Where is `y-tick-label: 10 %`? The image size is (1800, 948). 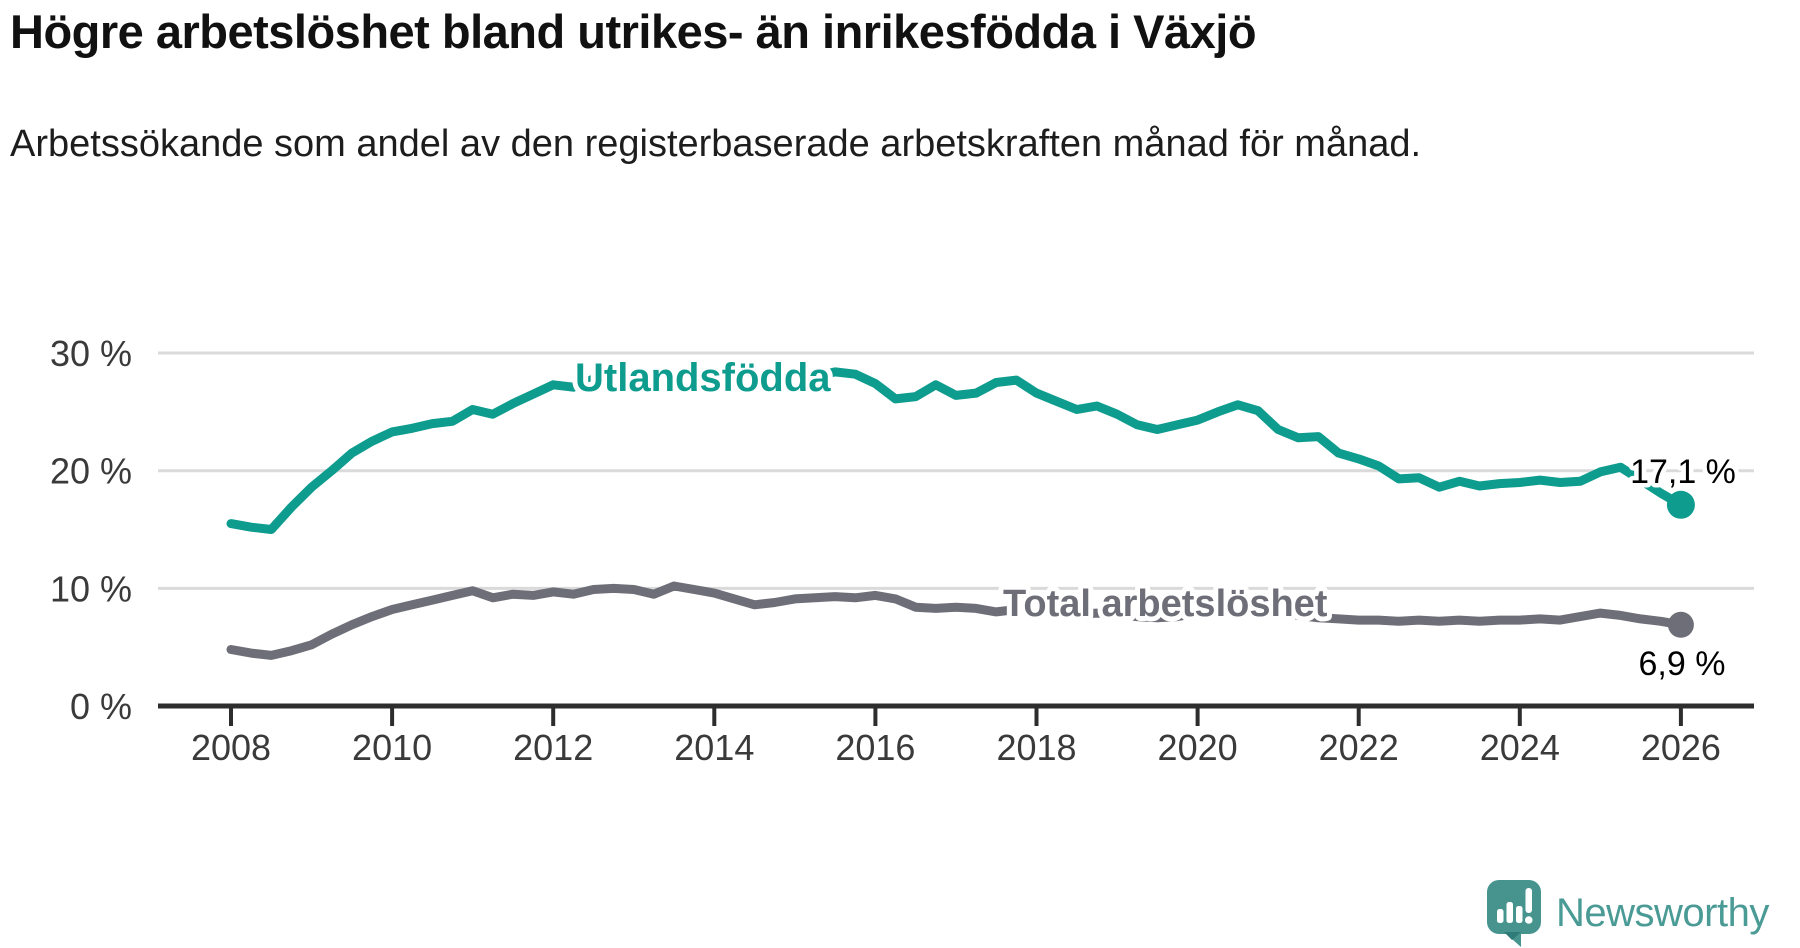
y-tick-label: 10 % is located at coordinates (91, 588).